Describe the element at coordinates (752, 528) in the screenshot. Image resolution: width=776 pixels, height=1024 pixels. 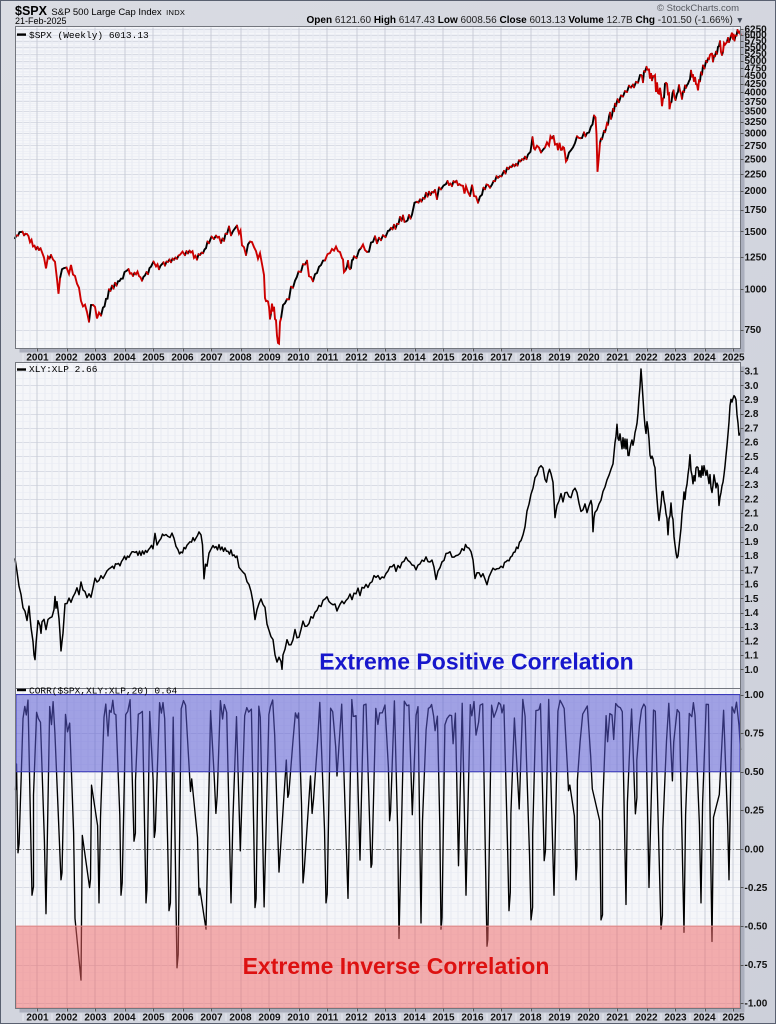
I see `svg-text: 2.0` at that location.